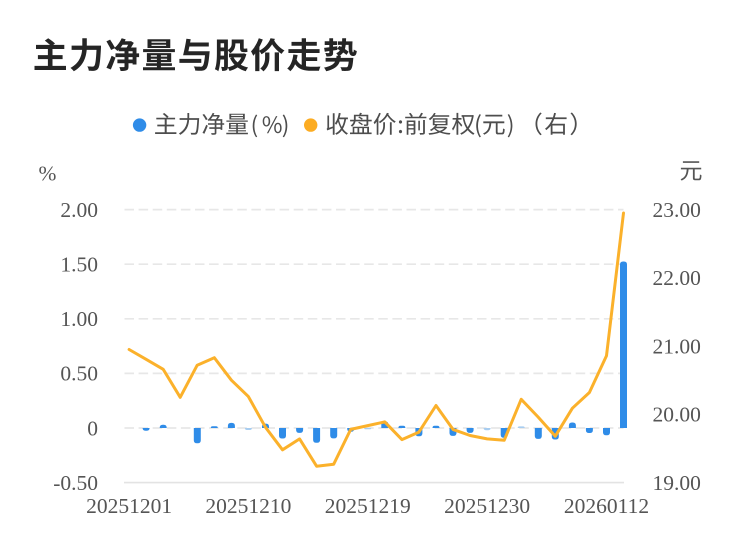 Image resolution: width=750 pixels, height=558 pixels. I want to click on svg-text: 0.50, so click(79, 374).